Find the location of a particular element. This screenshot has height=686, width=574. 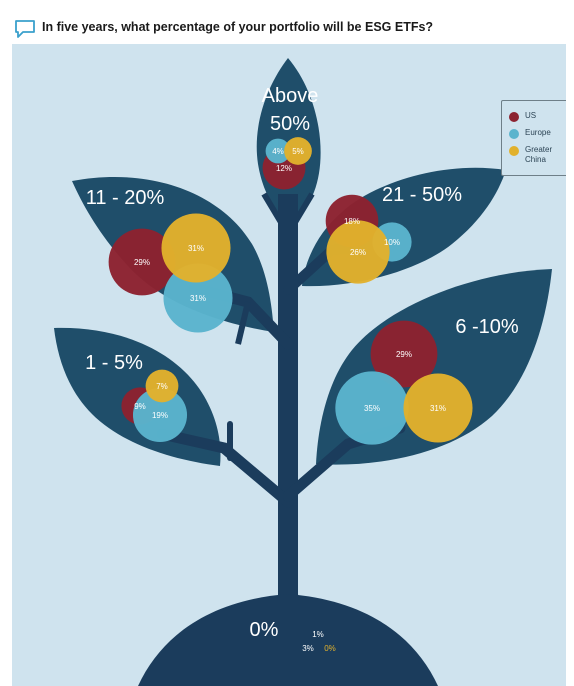

trunk-main is located at coordinates (288, 419).